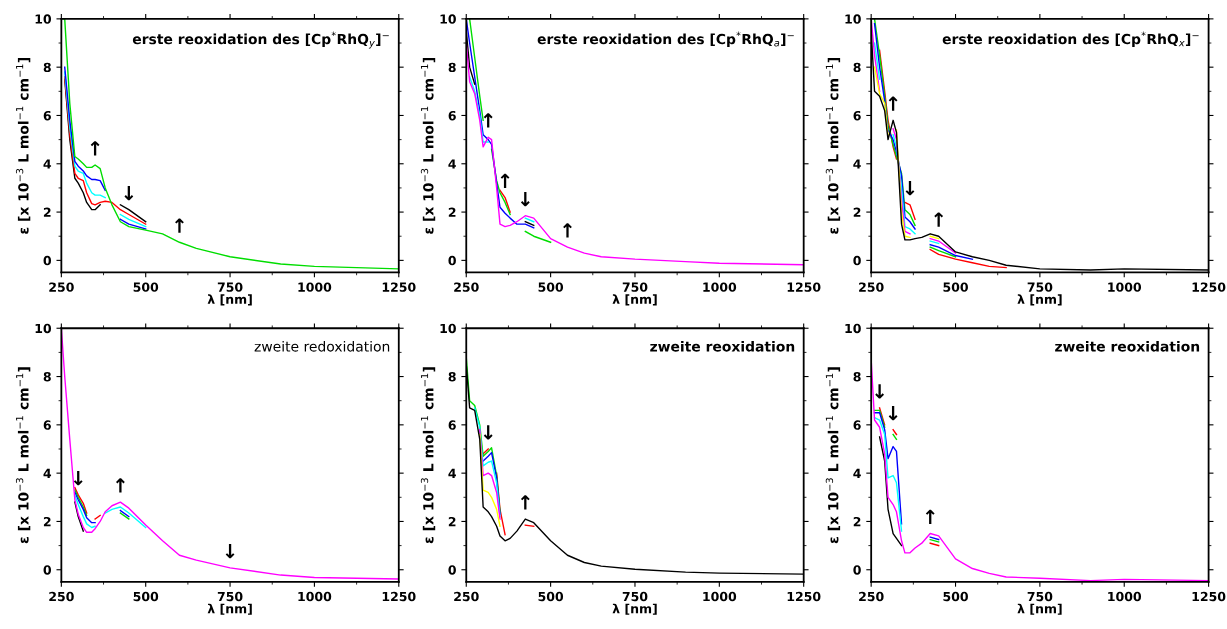  I want to click on text: erste reoxidation des [Cp$^{*}$RhQ$_{y}$]$^{−}$, so click(260, 40).